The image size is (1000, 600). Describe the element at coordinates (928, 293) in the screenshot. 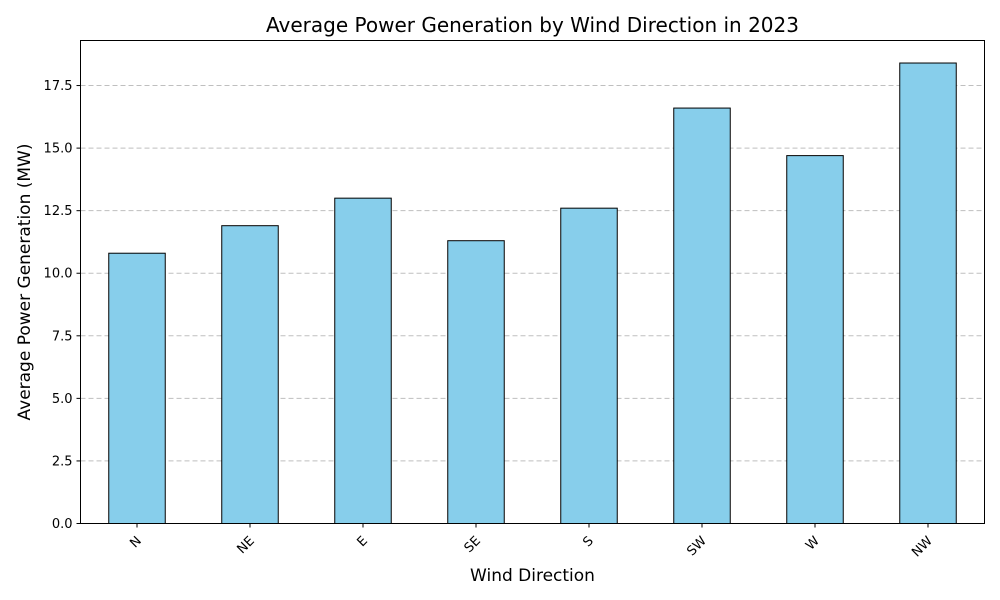

I see `bar-nw` at that location.